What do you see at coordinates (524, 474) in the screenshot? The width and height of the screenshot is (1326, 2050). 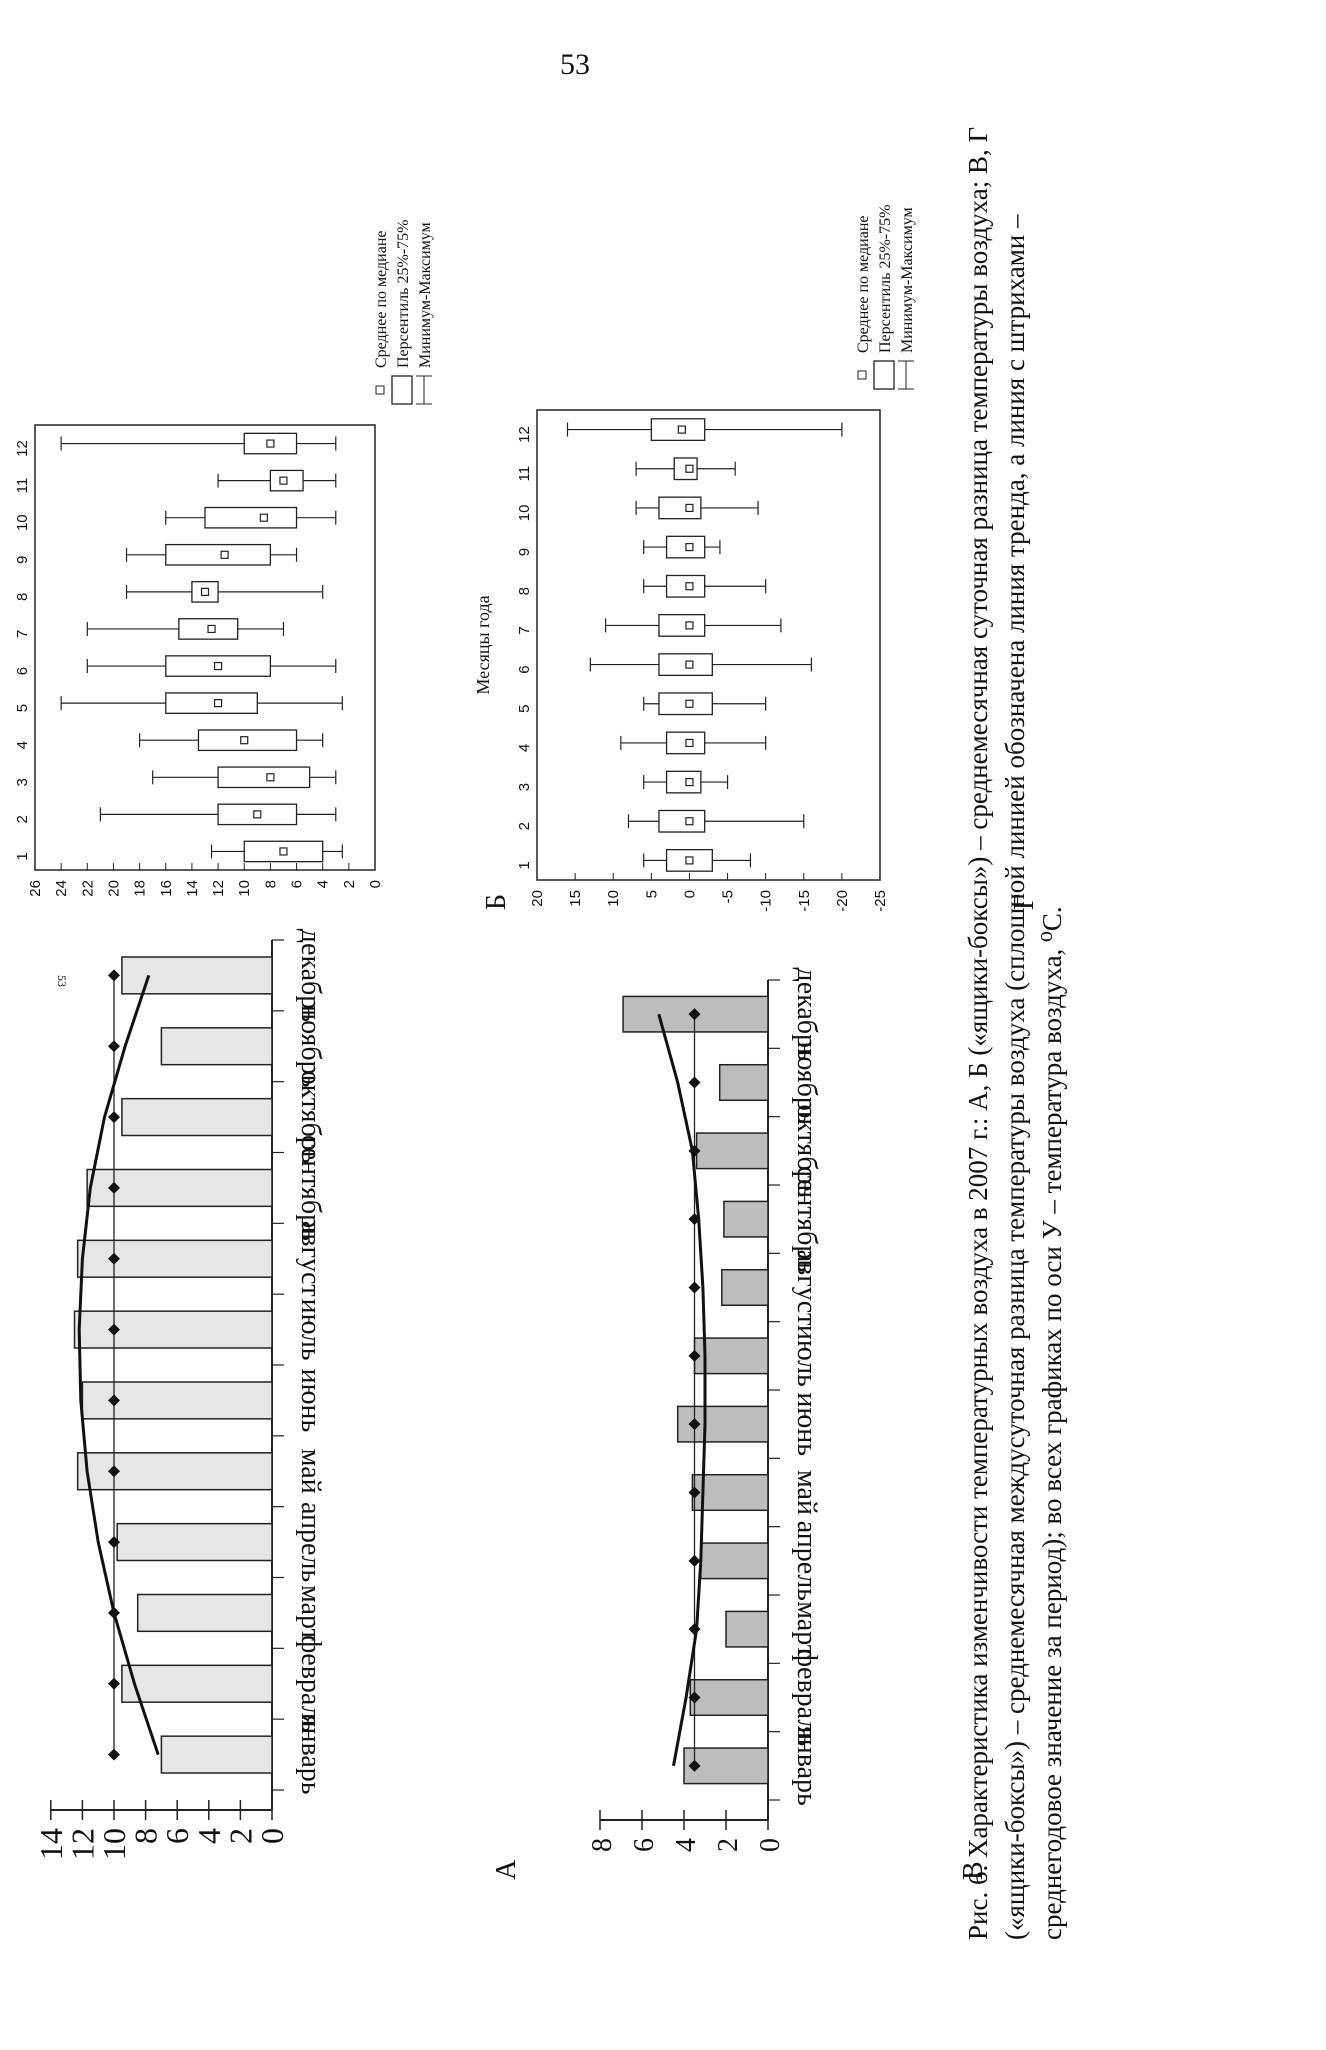 I see `category-label: 11` at bounding box center [524, 474].